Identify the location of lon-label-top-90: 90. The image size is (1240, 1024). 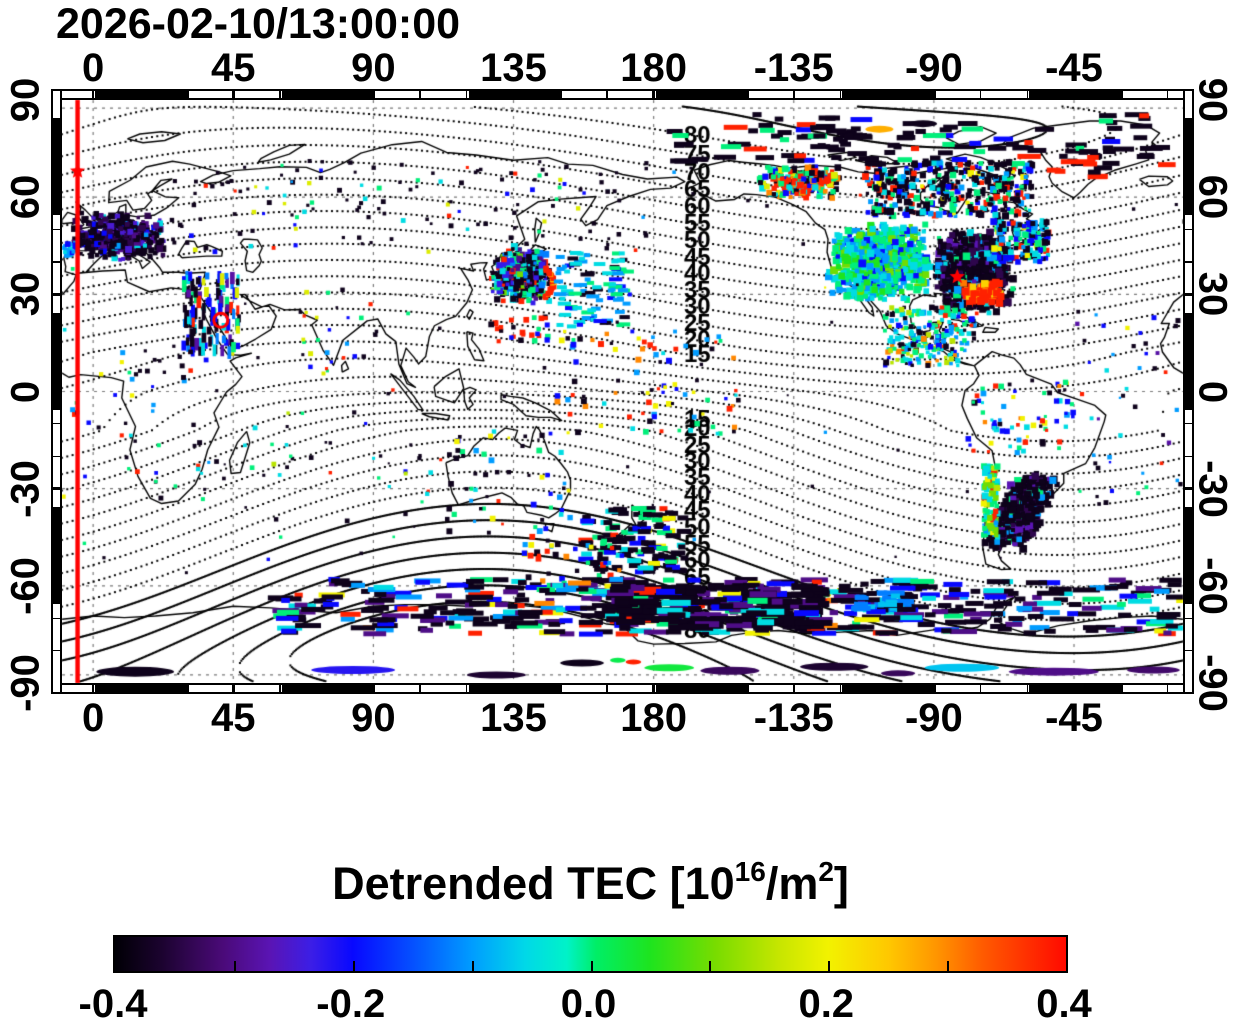
(373, 68).